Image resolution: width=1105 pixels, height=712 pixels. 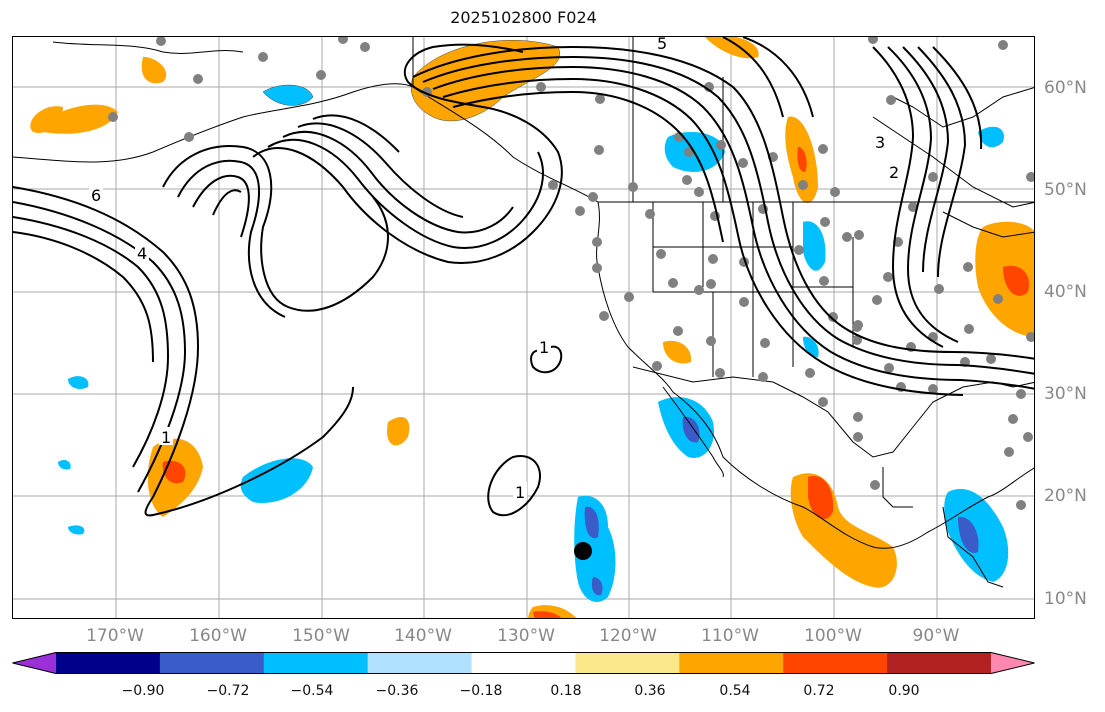 What do you see at coordinates (833, 636) in the screenshot?
I see `lon-label: 100°W` at bounding box center [833, 636].